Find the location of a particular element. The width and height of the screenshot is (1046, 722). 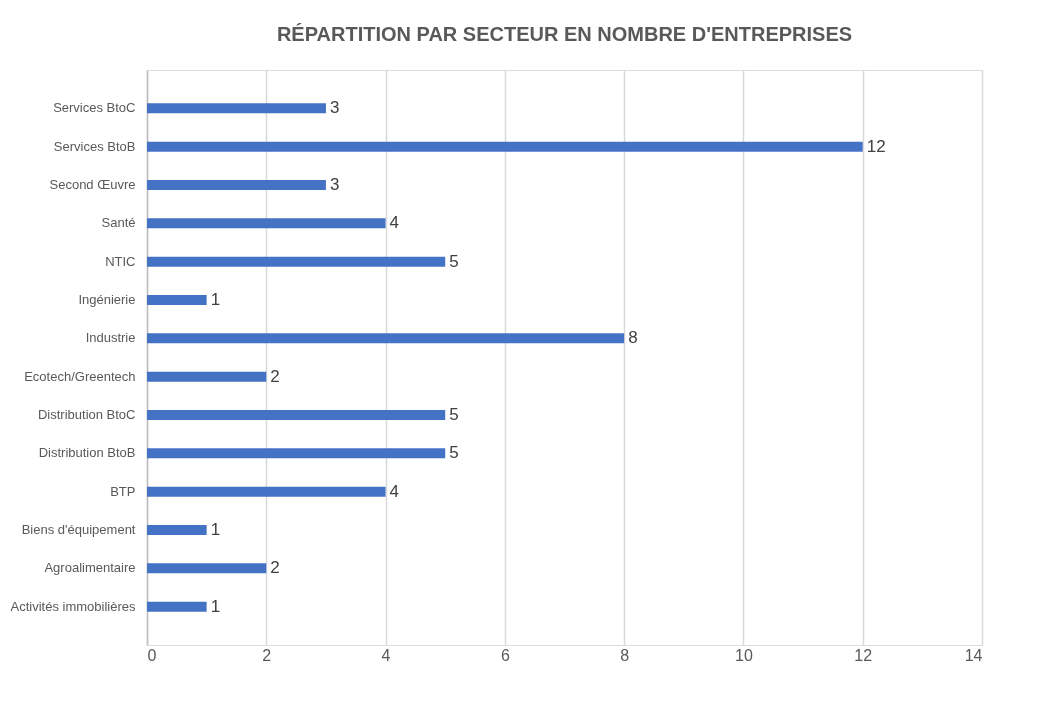

x-tick-label: 10 is located at coordinates (744, 655).